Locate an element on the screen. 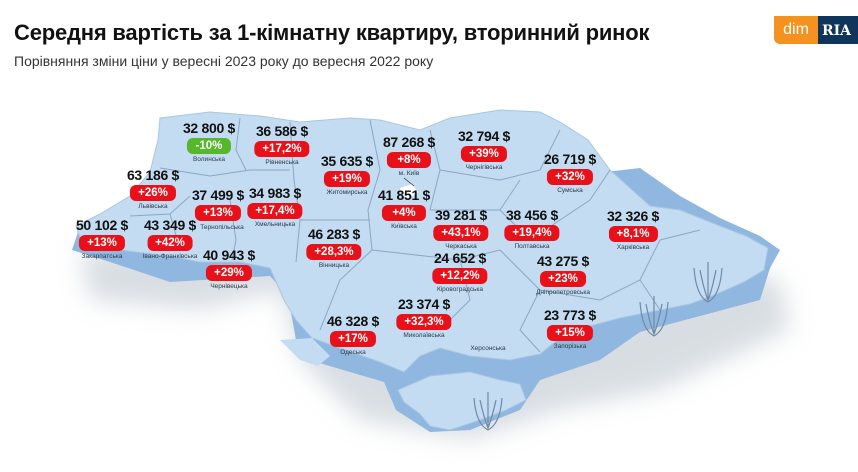 This screenshot has height=472, width=858. price: 24 652 $ is located at coordinates (460, 258).